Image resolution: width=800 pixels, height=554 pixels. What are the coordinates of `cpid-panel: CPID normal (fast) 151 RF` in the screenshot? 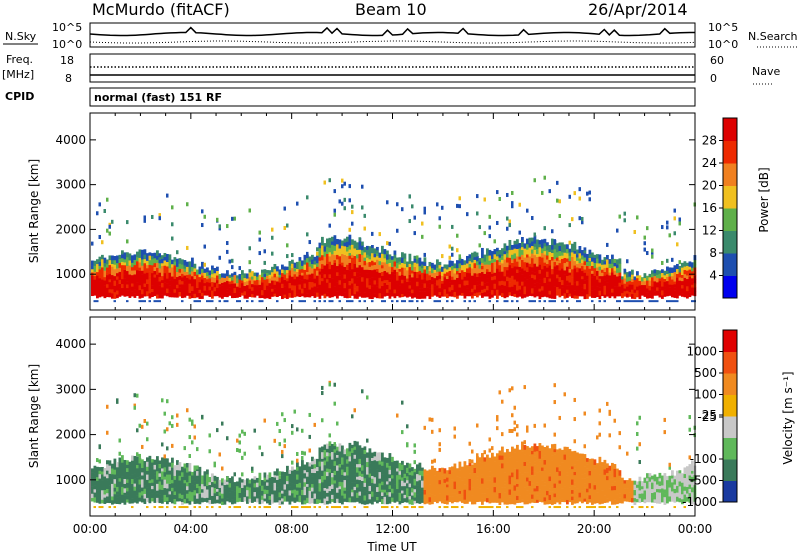 It's located at (350, 97).